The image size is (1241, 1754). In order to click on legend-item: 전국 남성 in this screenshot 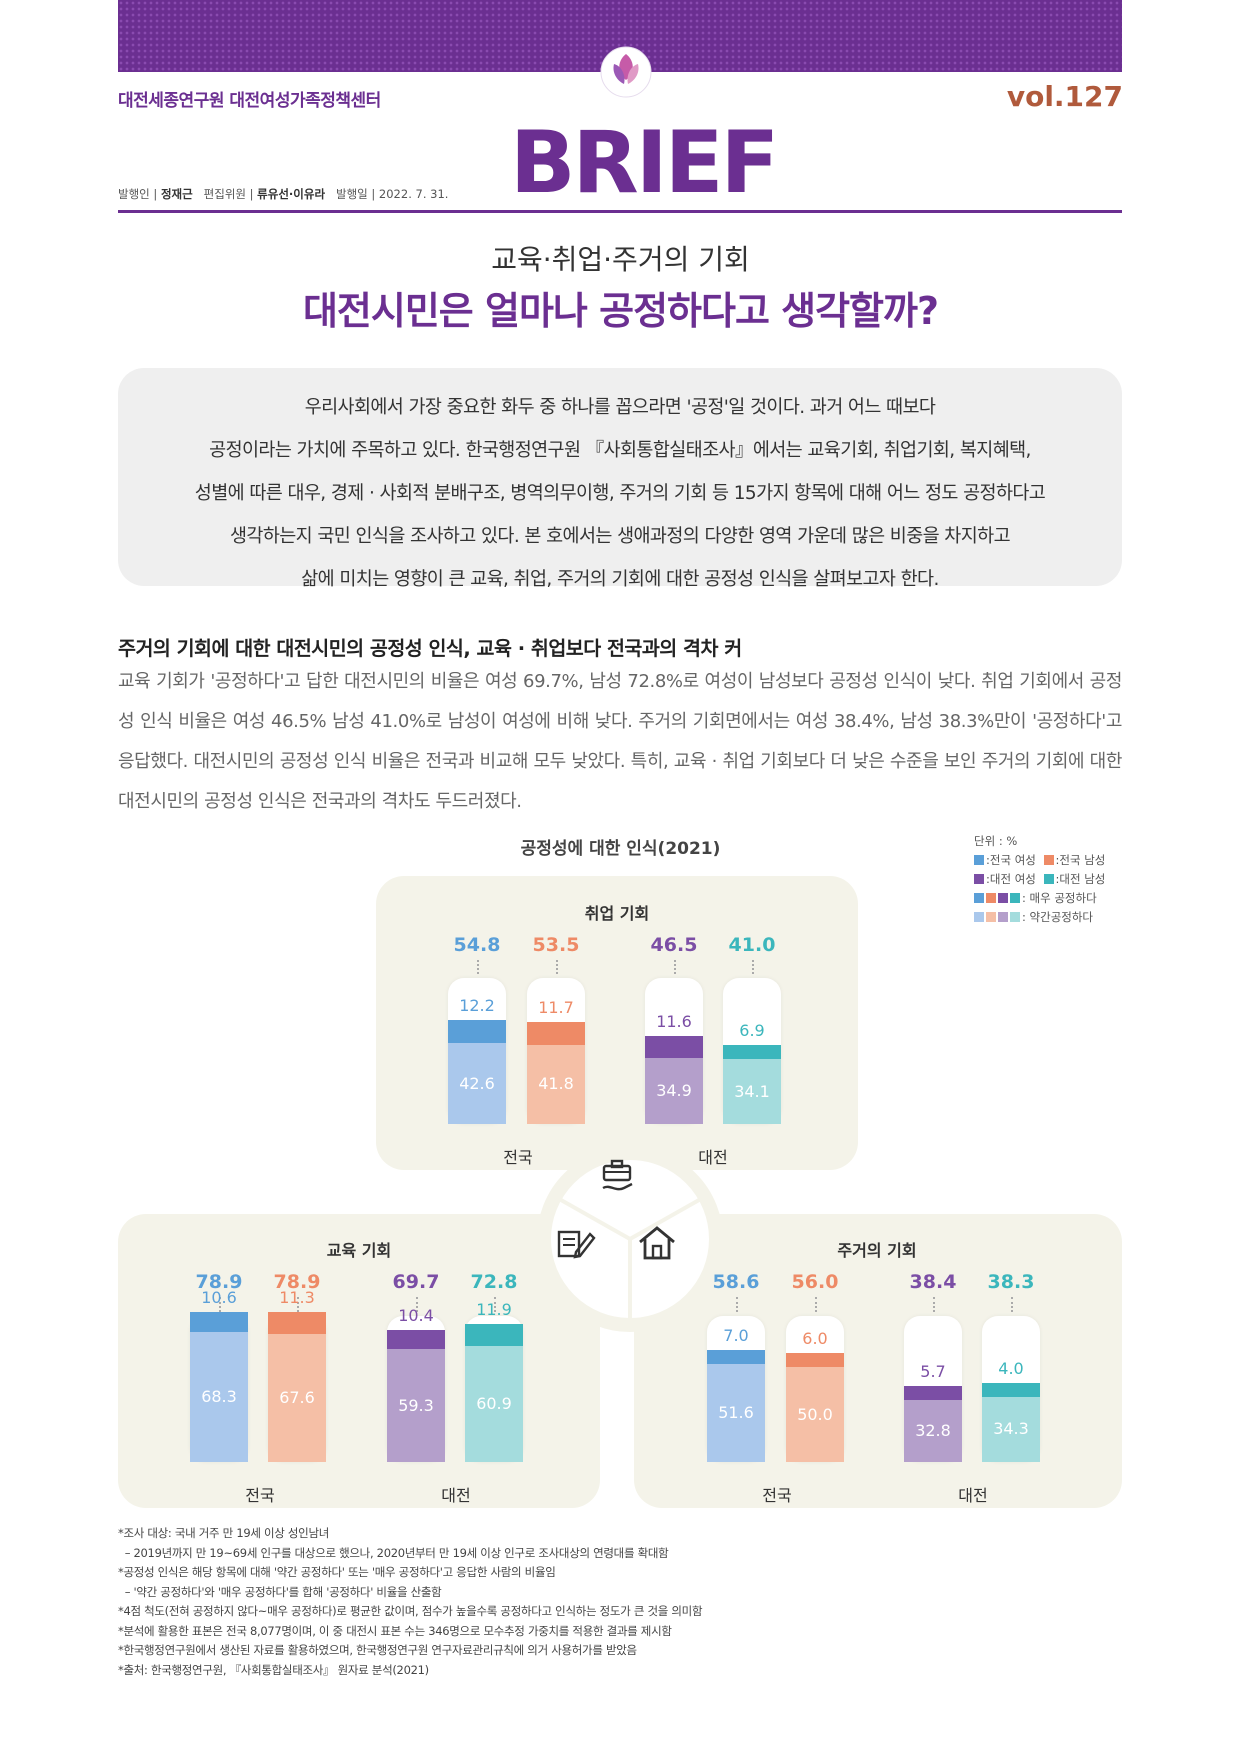, I will do `click(1082, 860)`.